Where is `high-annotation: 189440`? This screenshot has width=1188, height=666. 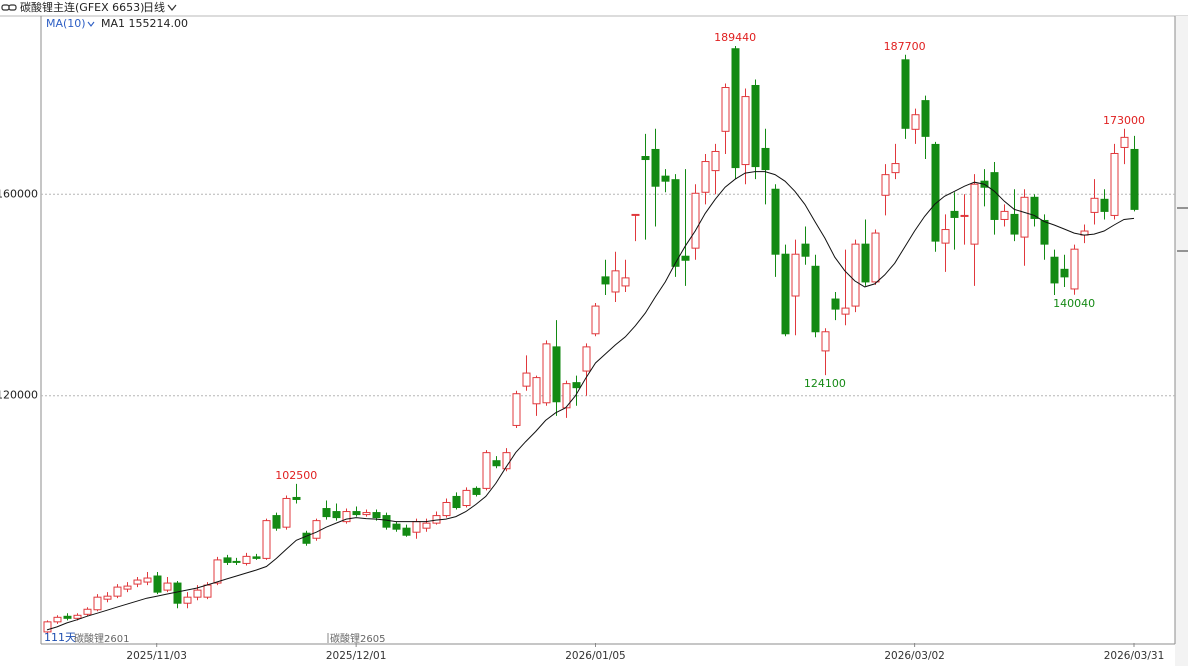
high-annotation: 189440 is located at coordinates (735, 37).